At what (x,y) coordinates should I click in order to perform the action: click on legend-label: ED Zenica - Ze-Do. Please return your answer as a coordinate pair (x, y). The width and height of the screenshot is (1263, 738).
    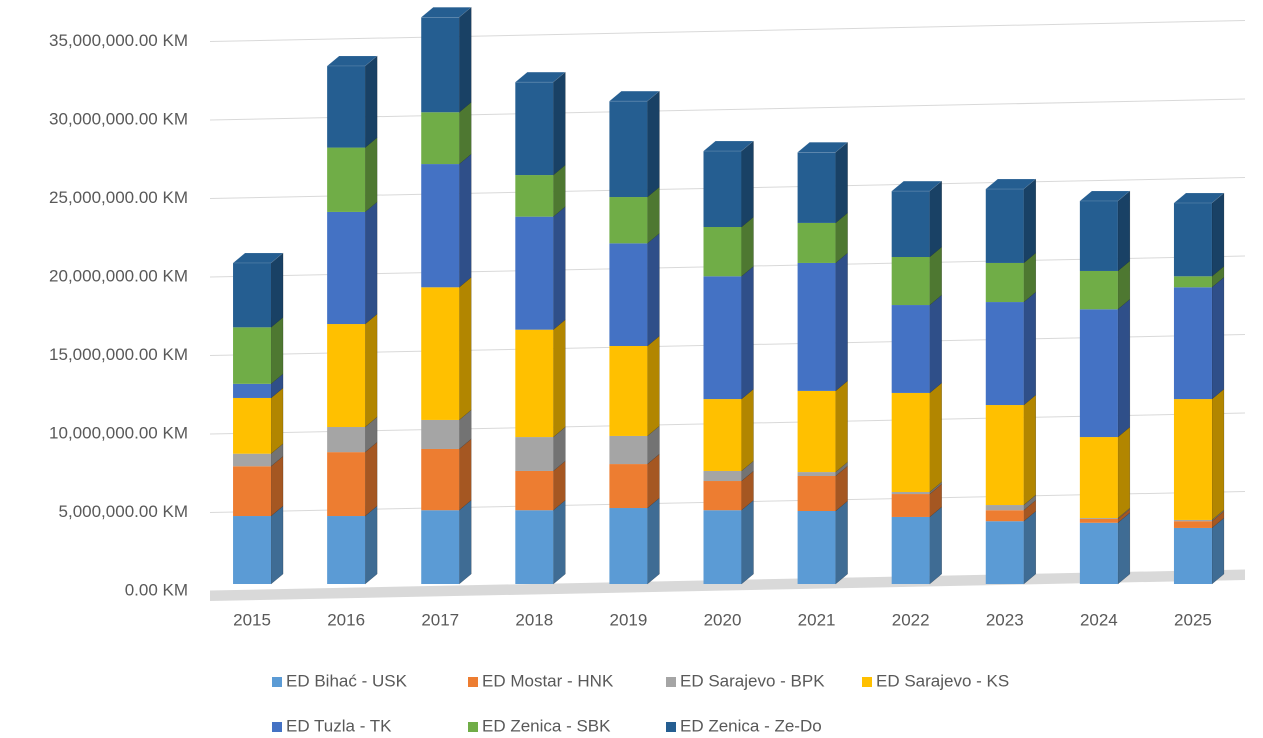
    Looking at the image, I should click on (751, 725).